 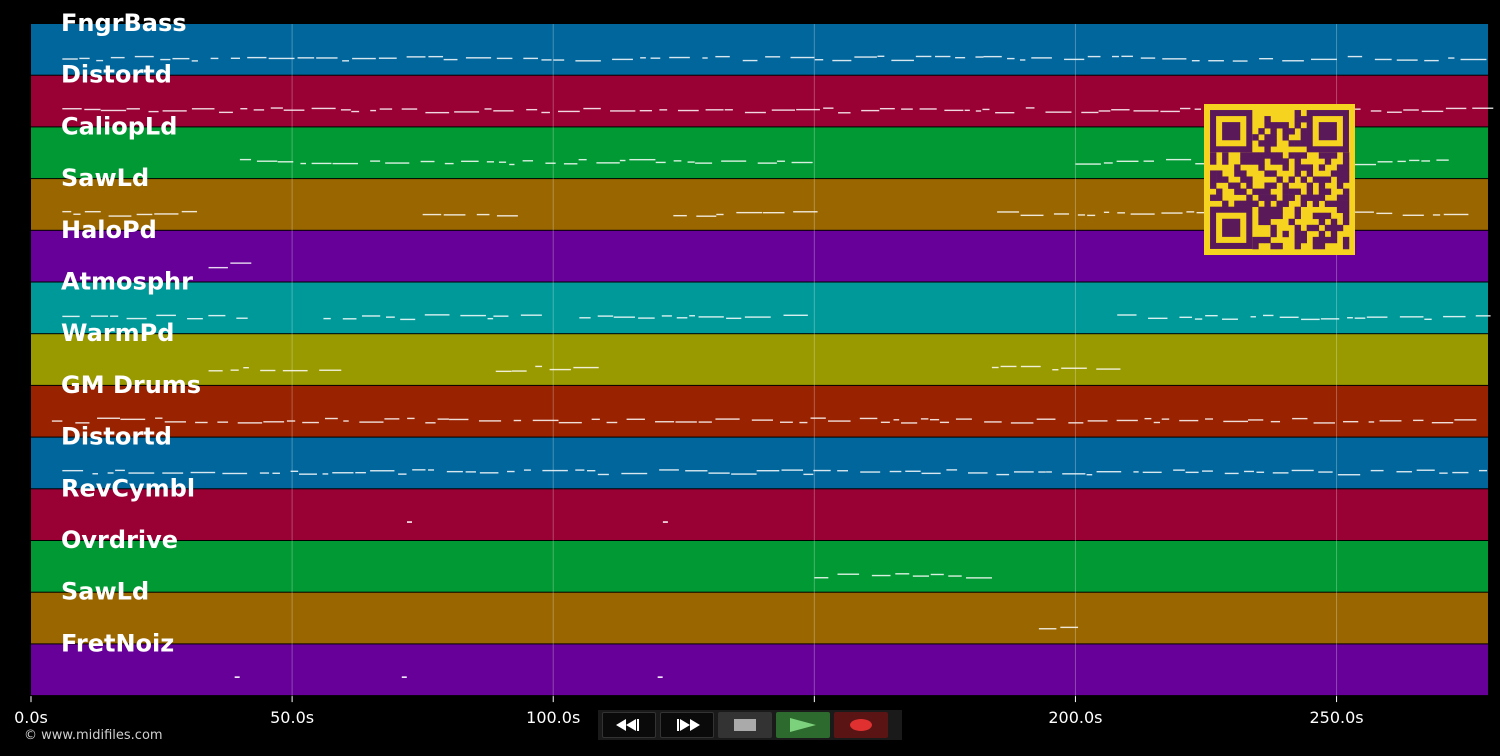 What do you see at coordinates (687, 725) in the screenshot?
I see `fast-forward-button` at bounding box center [687, 725].